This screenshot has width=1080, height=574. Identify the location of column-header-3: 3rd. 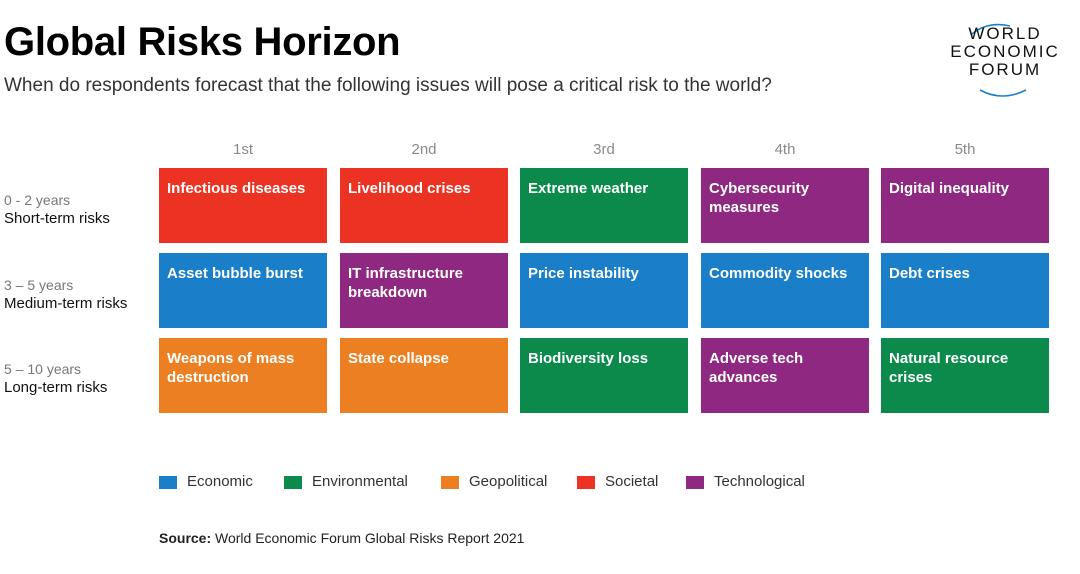
(604, 149).